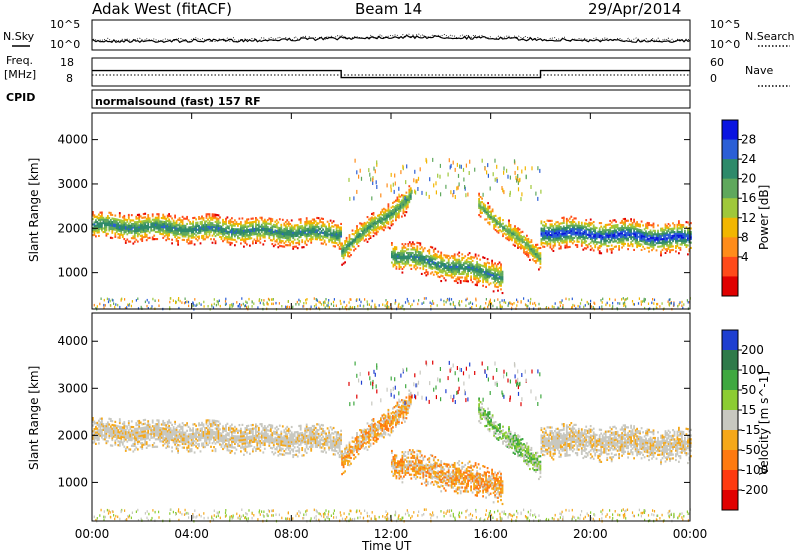  Describe the element at coordinates (20, 97) in the screenshot. I see `cpid-label: CPID` at that location.